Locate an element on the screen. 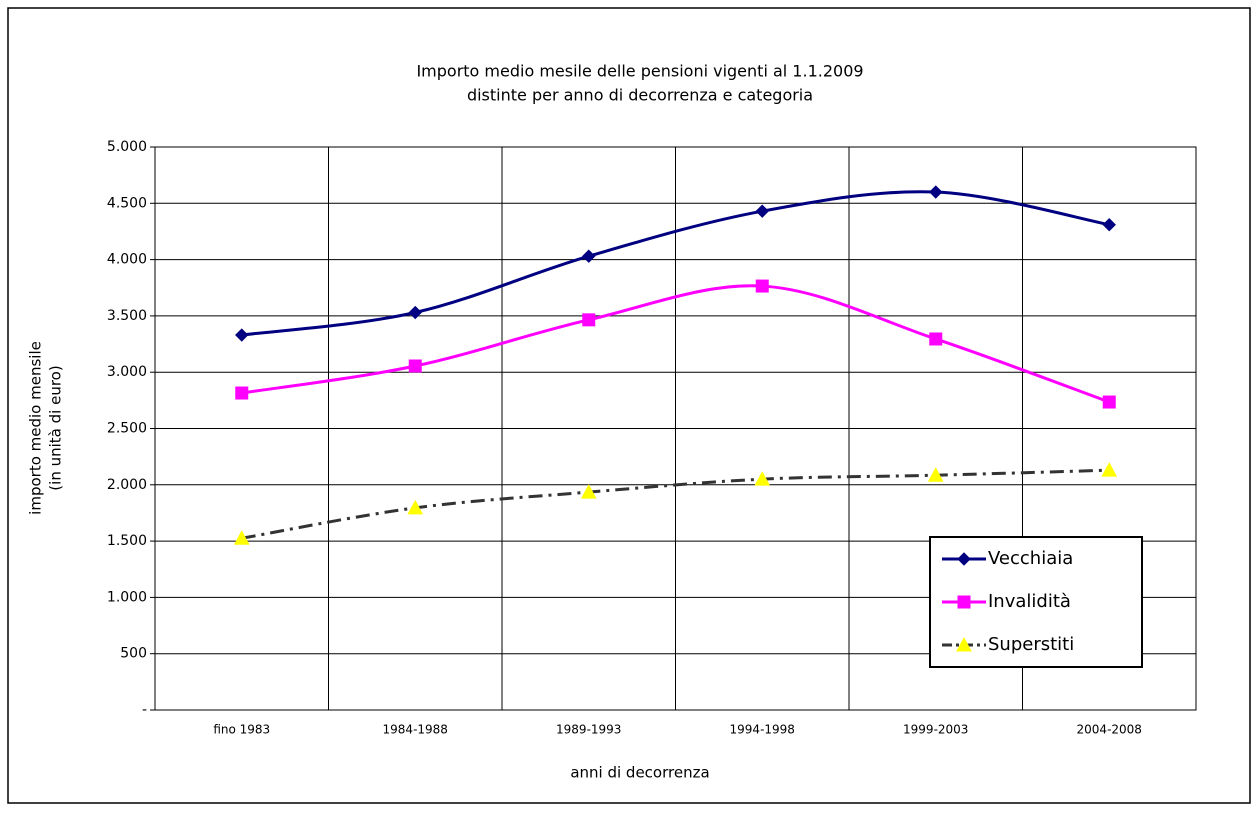 Image resolution: width=1259 pixels, height=815 pixels. y-tick-label: - is located at coordinates (144, 710).